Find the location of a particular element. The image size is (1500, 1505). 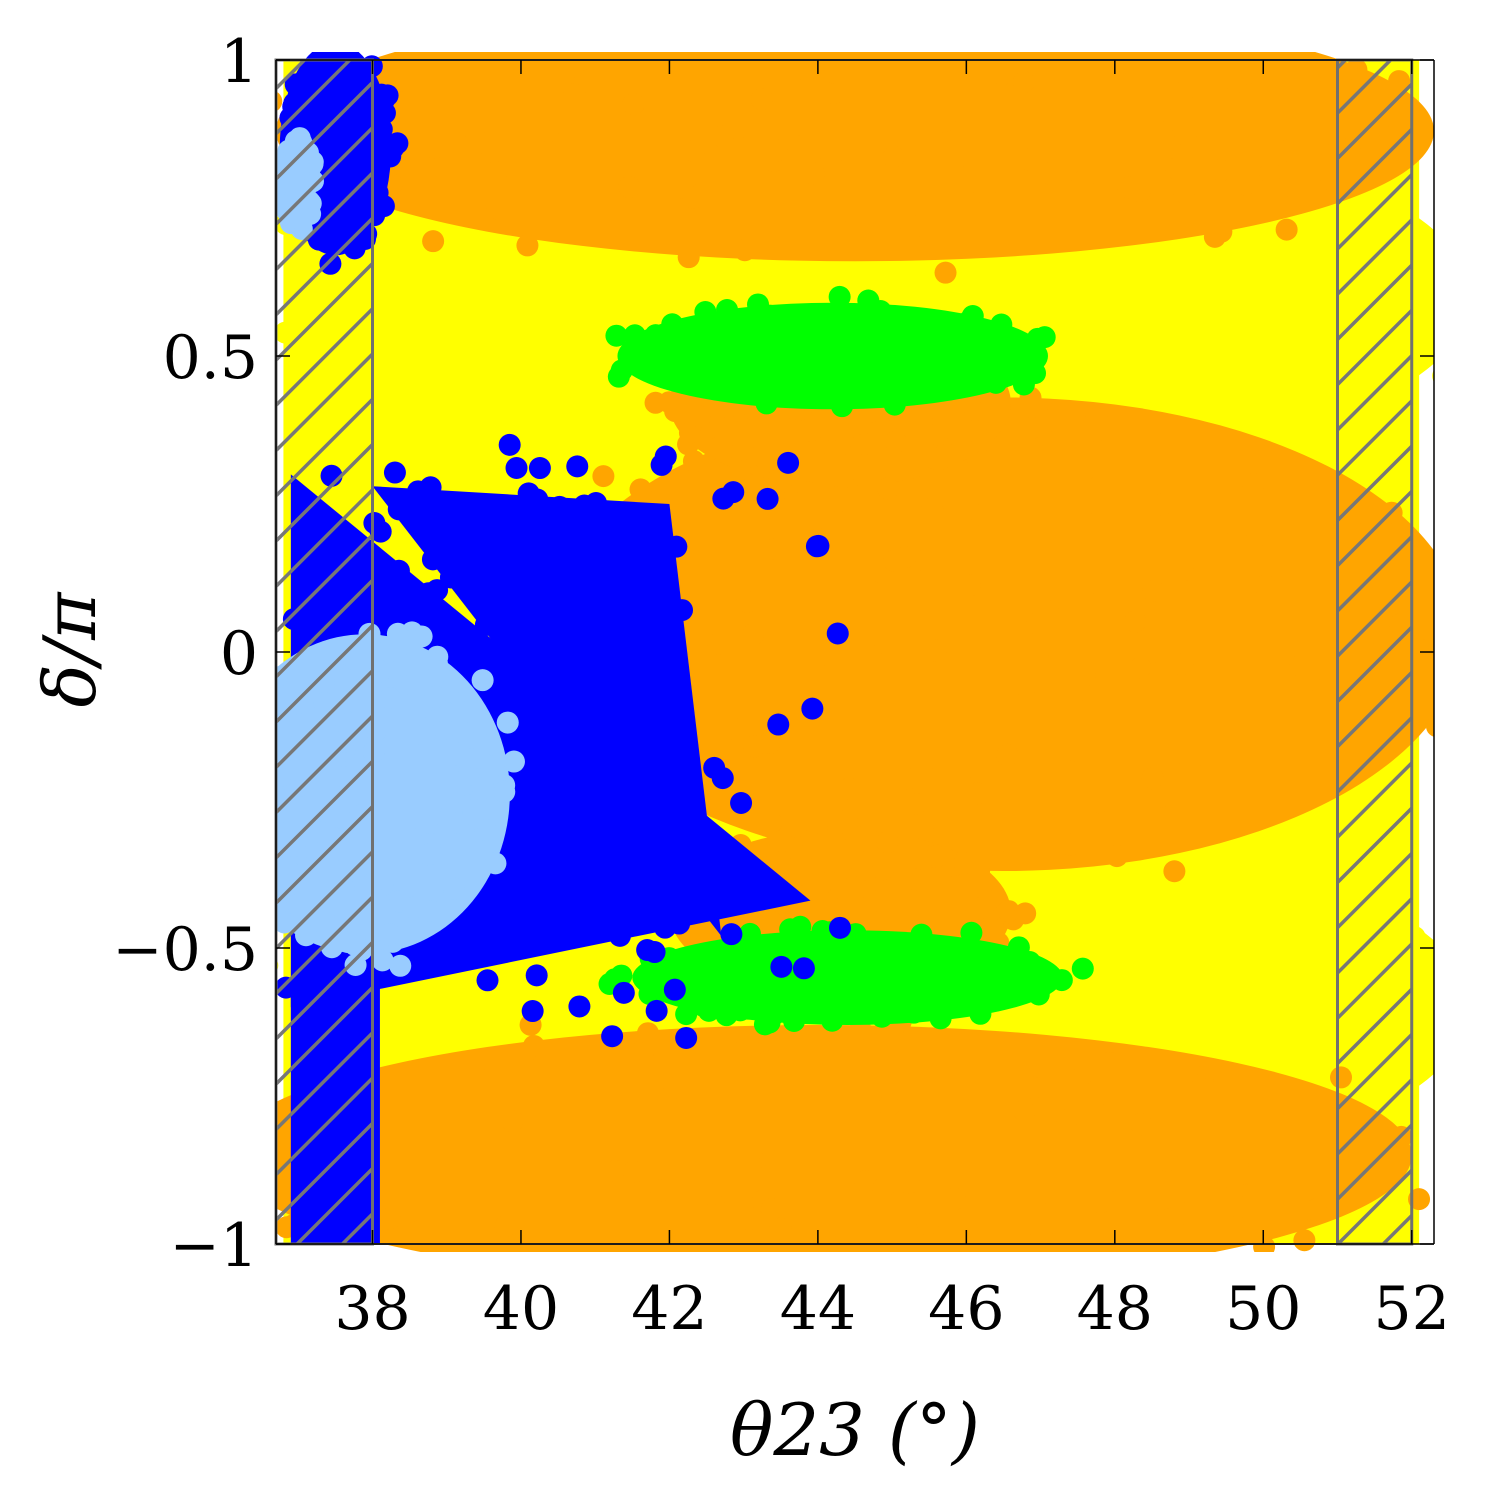

y-tick-label: −0.5 is located at coordinates (185, 950).